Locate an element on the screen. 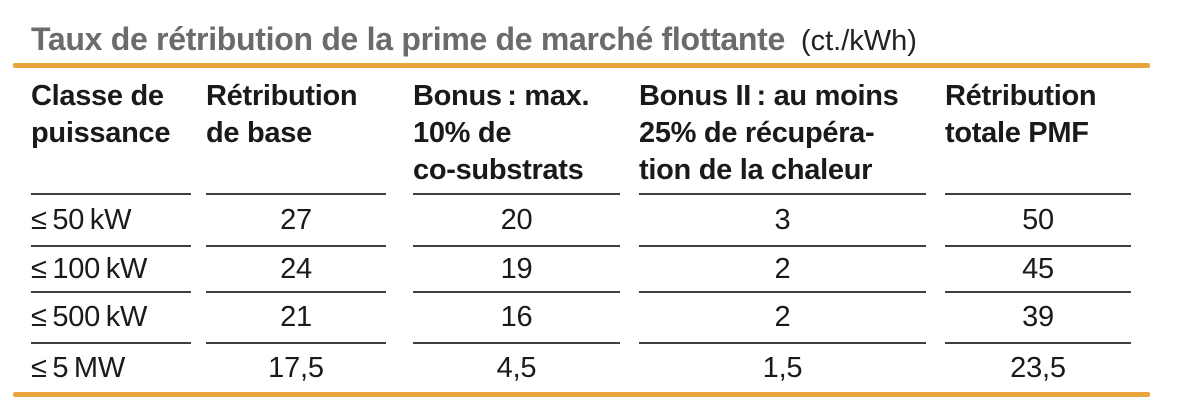  cell-classe: ≤ 50 kW is located at coordinates (111, 221).